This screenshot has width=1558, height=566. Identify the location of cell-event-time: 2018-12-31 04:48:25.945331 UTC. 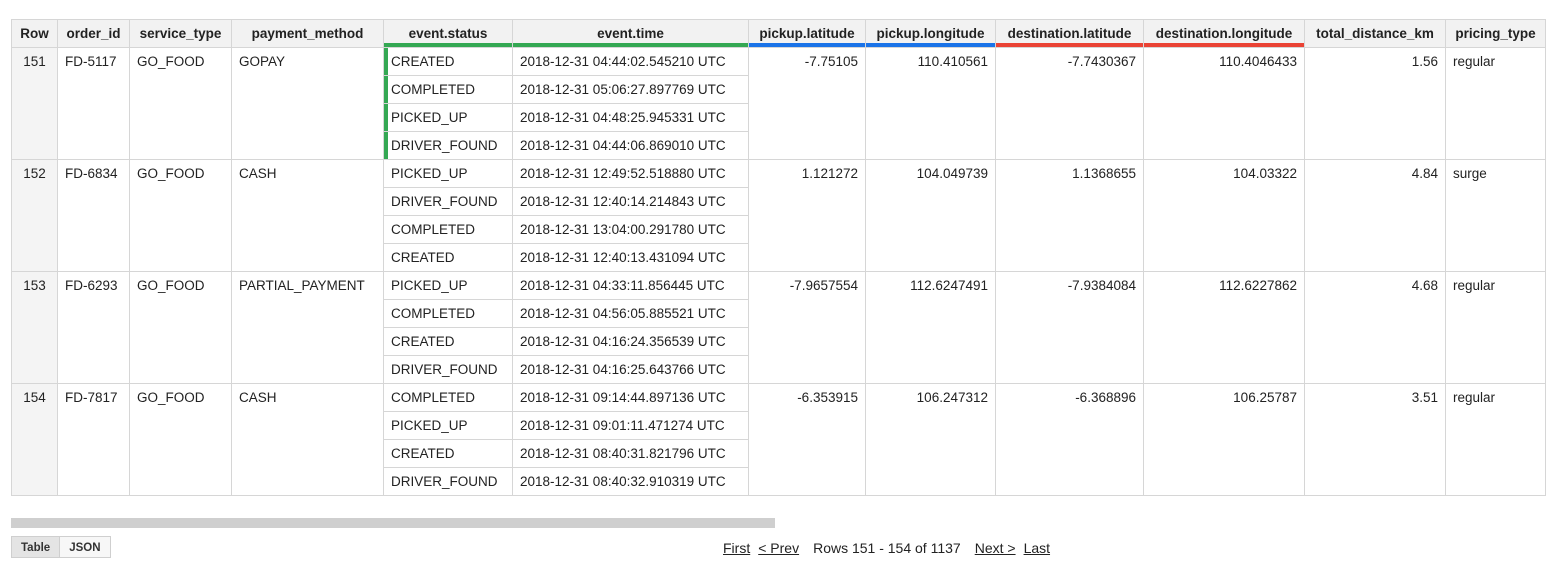
(630, 117).